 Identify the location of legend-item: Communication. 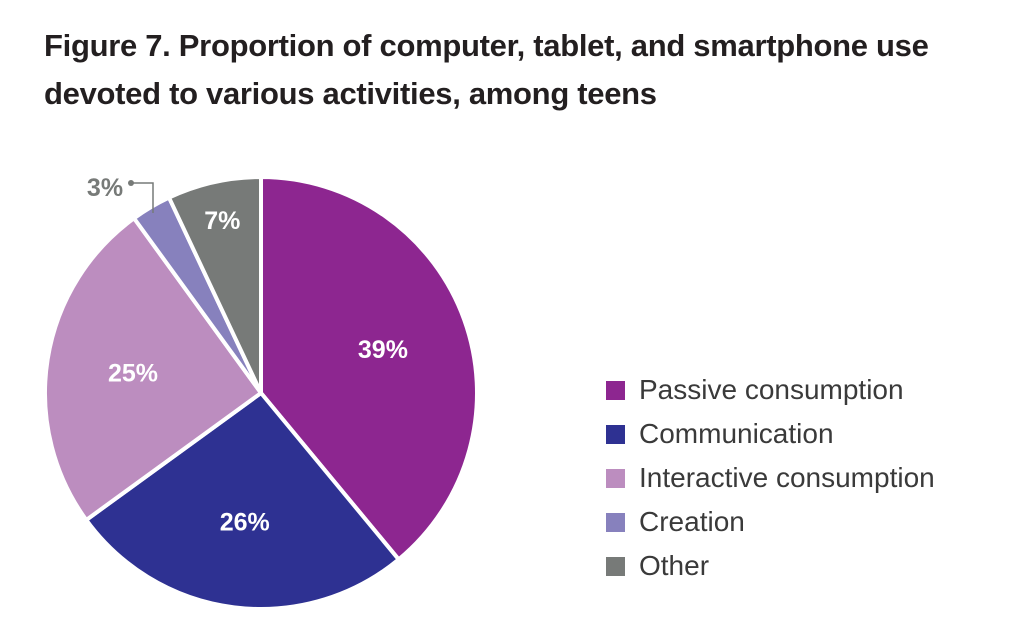
(770, 434).